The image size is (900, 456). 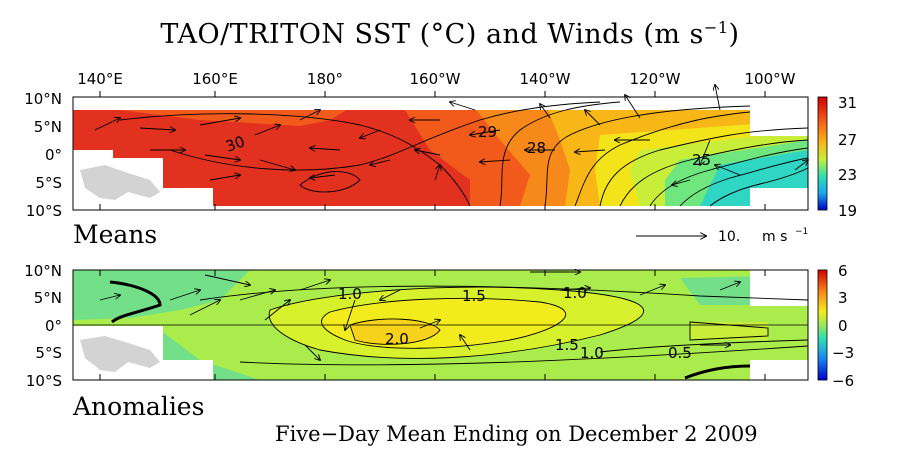 What do you see at coordinates (822, 325) in the screenshot?
I see `anom-colorbar` at bounding box center [822, 325].